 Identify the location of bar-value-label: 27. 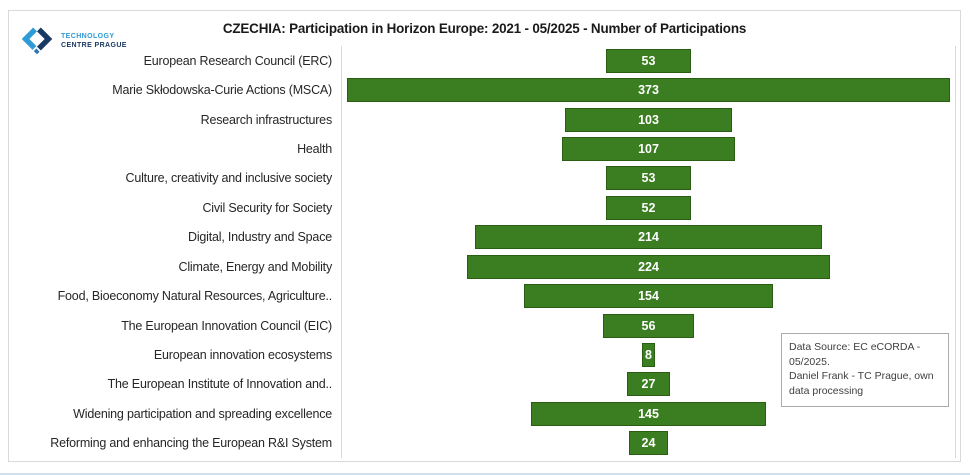
(648, 384).